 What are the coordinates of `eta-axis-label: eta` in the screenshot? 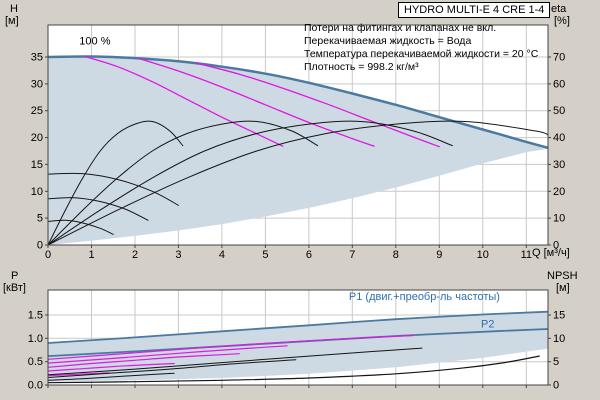 It's located at (559, 9).